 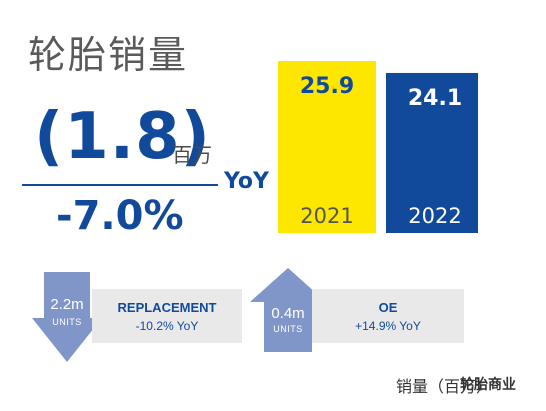 I want to click on replacement-label: REPLACEMENT, so click(x=167, y=307).